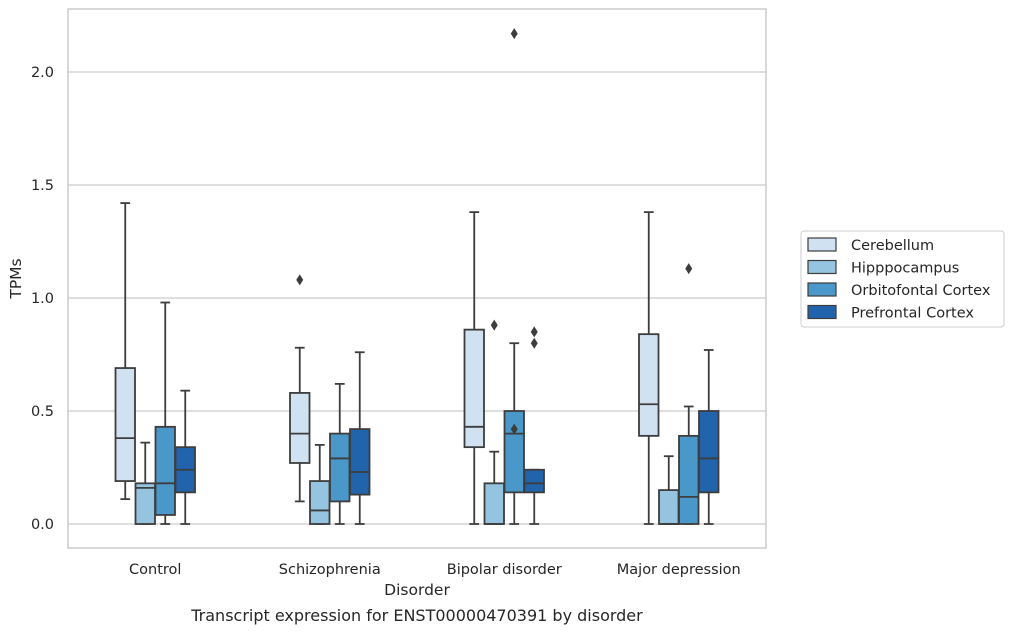 Image resolution: width=1014 pixels, height=638 pixels. What do you see at coordinates (921, 291) in the screenshot?
I see `legend-label: Orbitofontal Cortex` at bounding box center [921, 291].